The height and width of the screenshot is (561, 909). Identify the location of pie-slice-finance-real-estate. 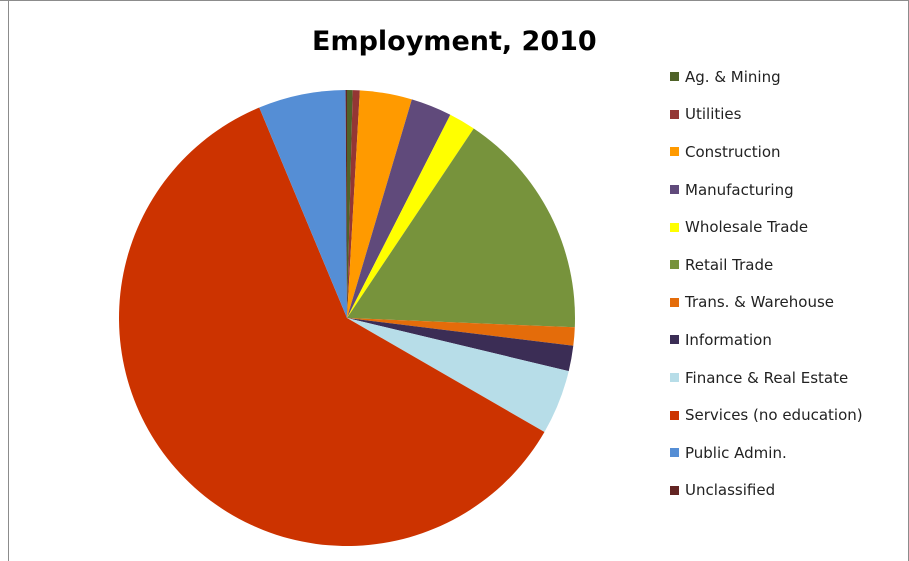
(458, 375).